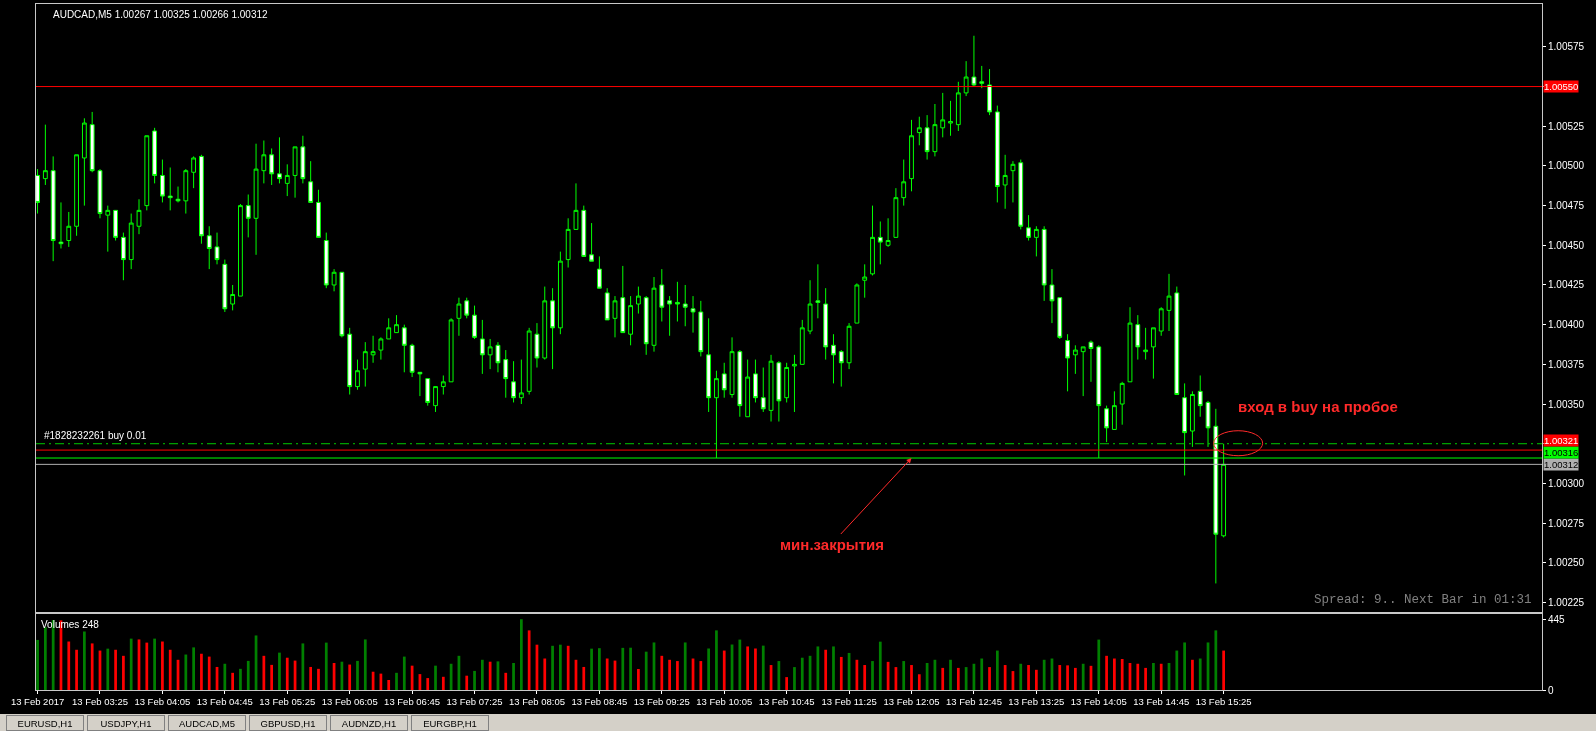  I want to click on ref-line-label: 1.00550, so click(1561, 86).